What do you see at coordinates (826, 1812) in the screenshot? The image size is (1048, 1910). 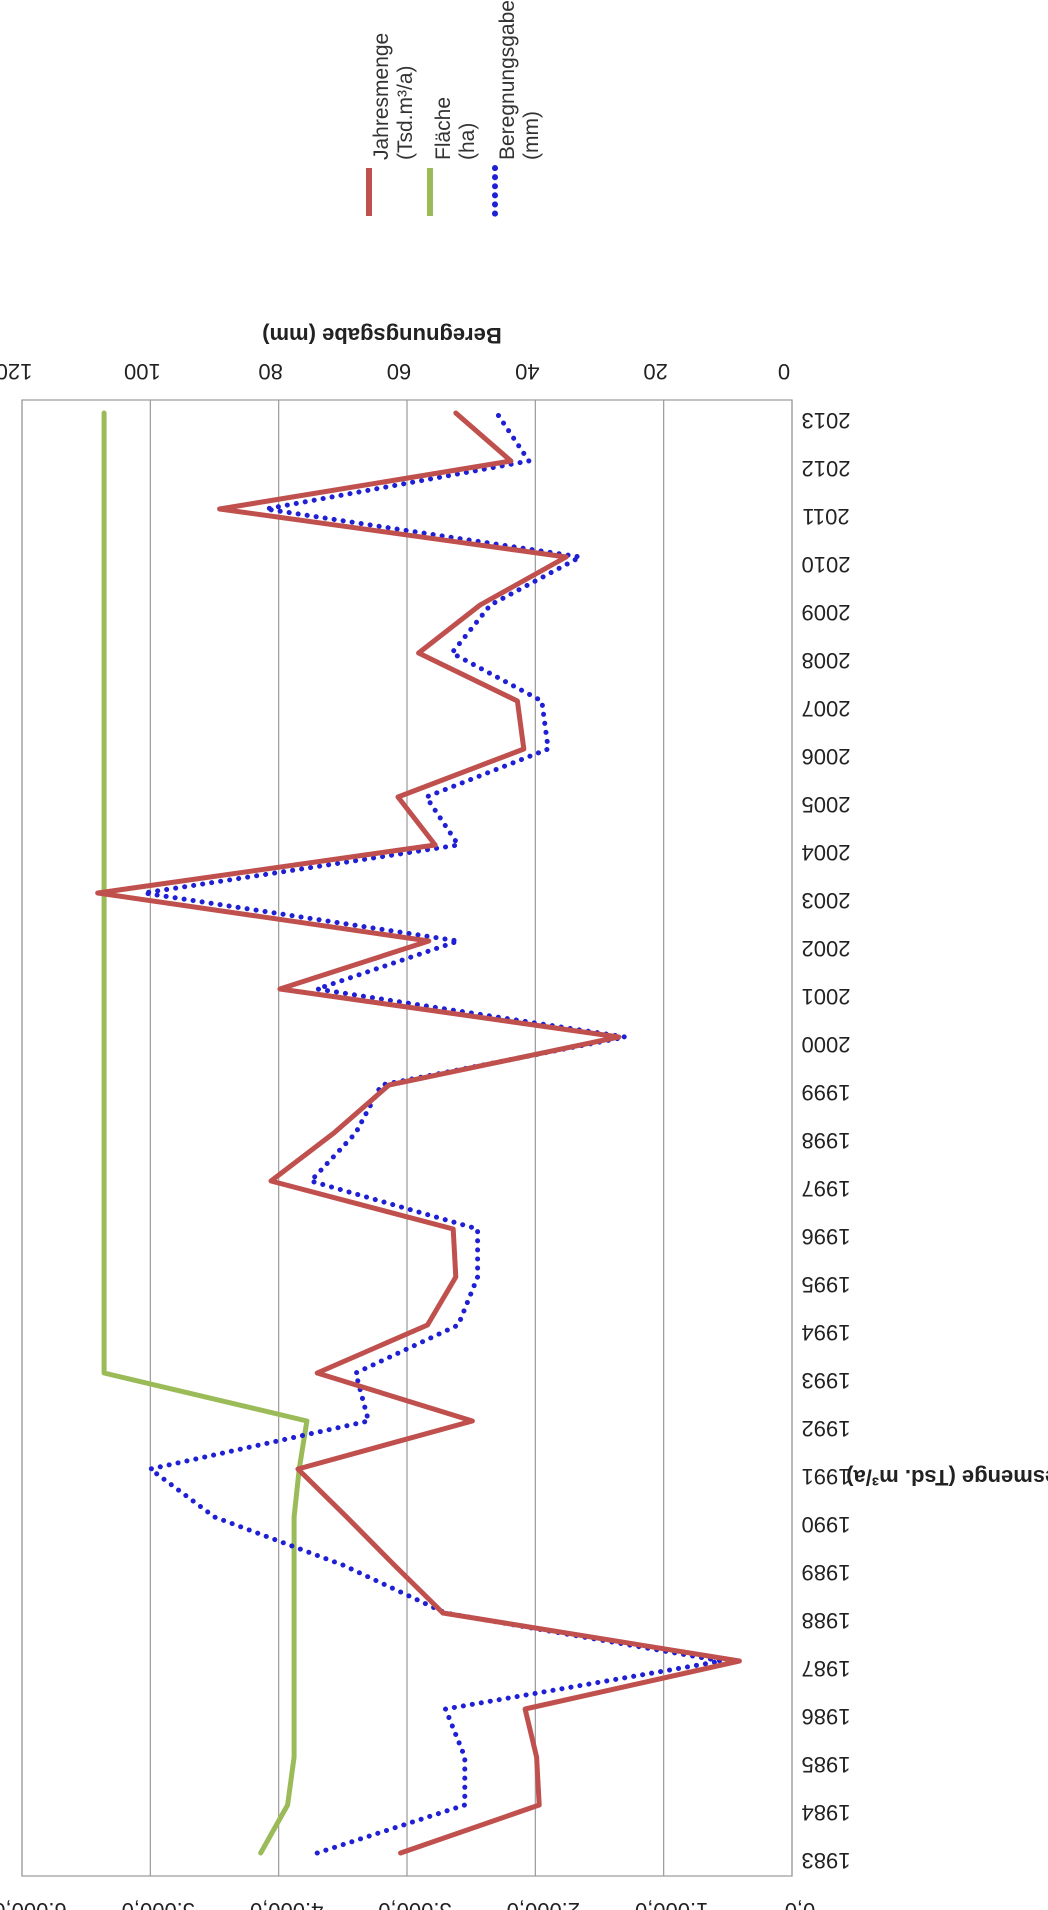 I see `x-tick-label: 1984` at bounding box center [826, 1812].